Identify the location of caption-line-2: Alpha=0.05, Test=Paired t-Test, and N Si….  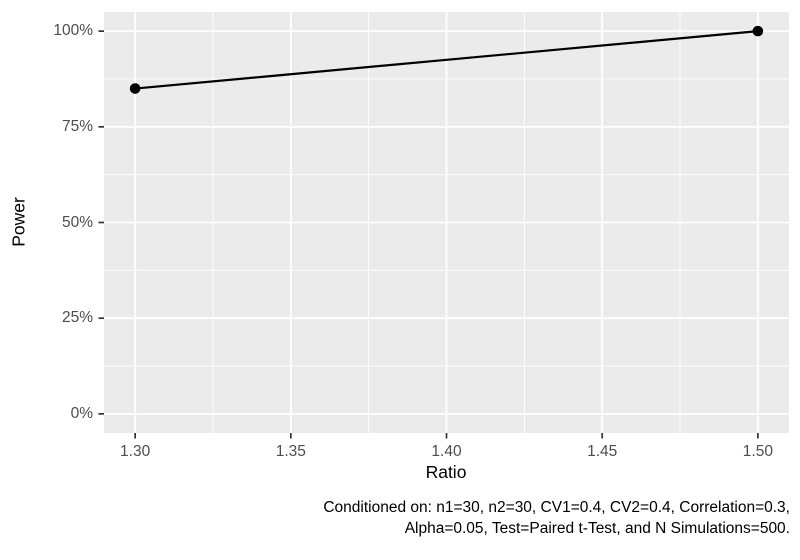
(597, 528).